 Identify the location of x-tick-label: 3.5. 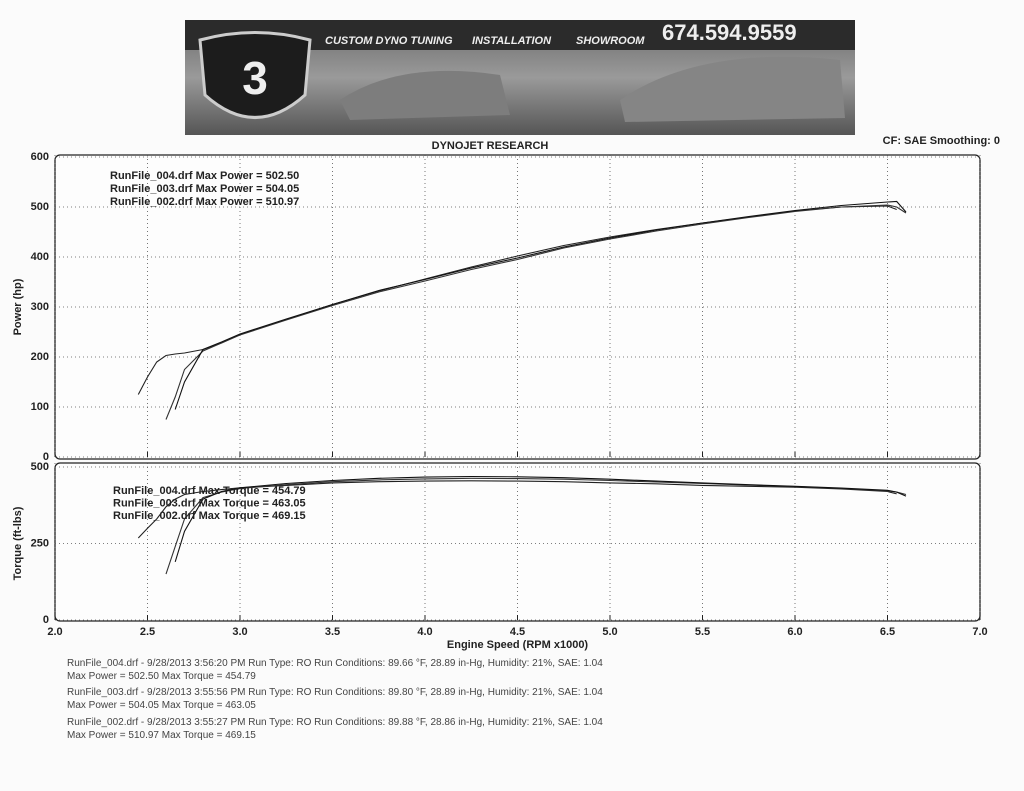
(332, 632).